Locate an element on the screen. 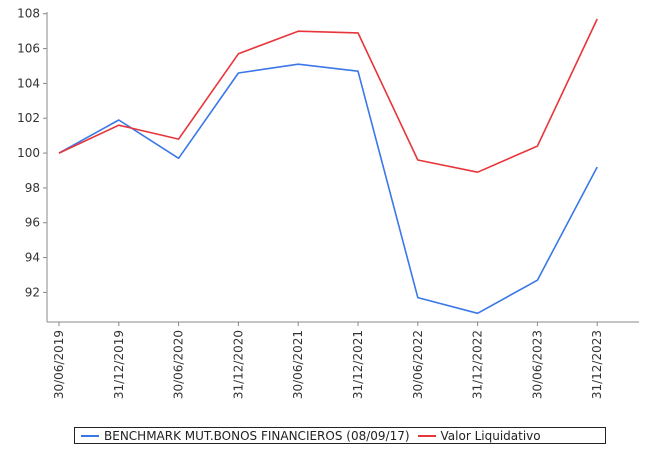 This screenshot has height=450, width=646. y-tick-label: 98 is located at coordinates (32, 188).